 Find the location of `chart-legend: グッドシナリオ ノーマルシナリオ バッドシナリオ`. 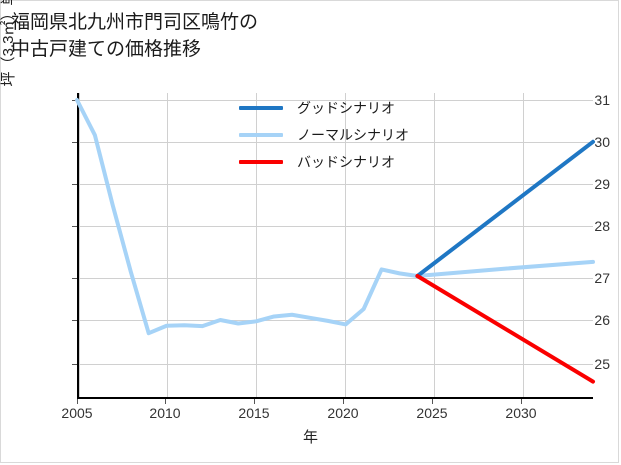

chart-legend: グッドシナリオ ノーマルシナリオ バッドシナリオ is located at coordinates (349, 134).